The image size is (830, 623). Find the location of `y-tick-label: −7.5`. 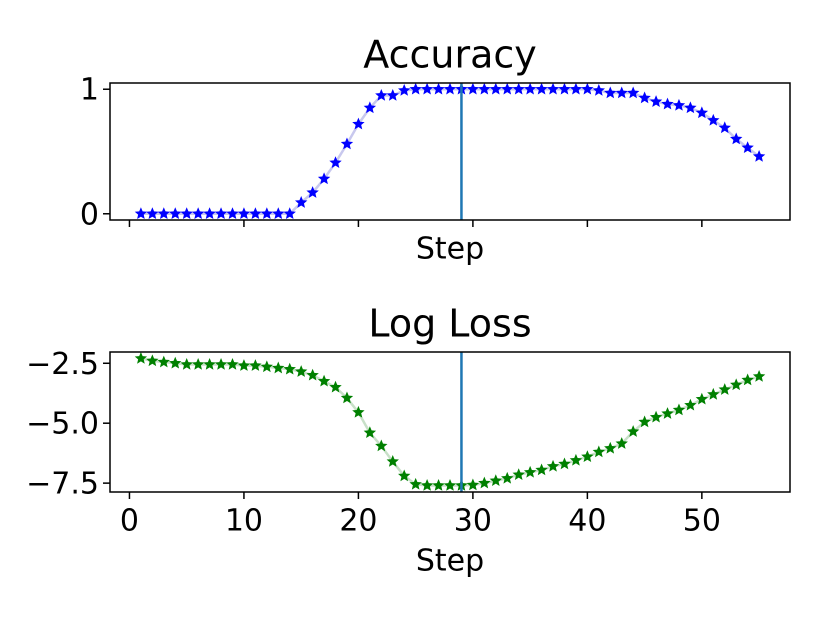

y-tick-label: −7.5 is located at coordinates (62, 484).